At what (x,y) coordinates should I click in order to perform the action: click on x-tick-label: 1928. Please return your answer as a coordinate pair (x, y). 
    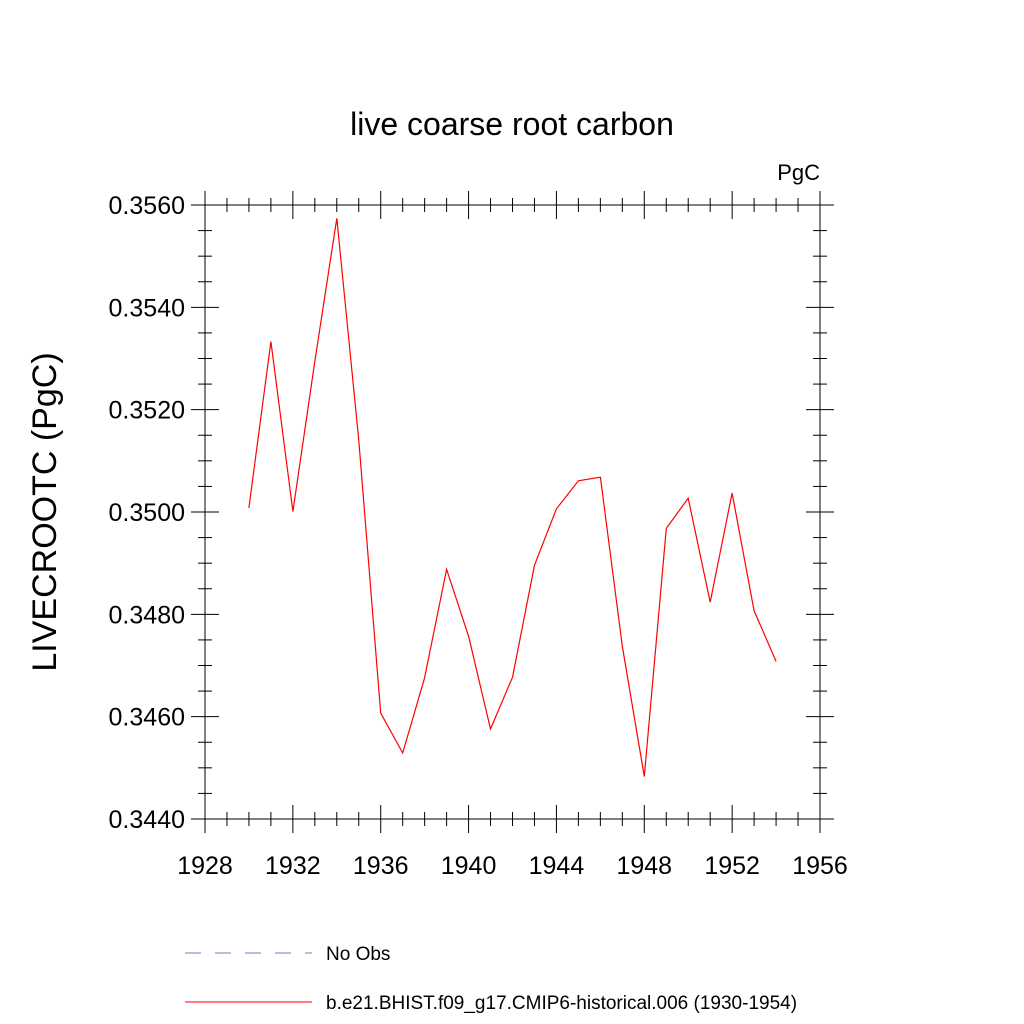
    Looking at the image, I should click on (205, 866).